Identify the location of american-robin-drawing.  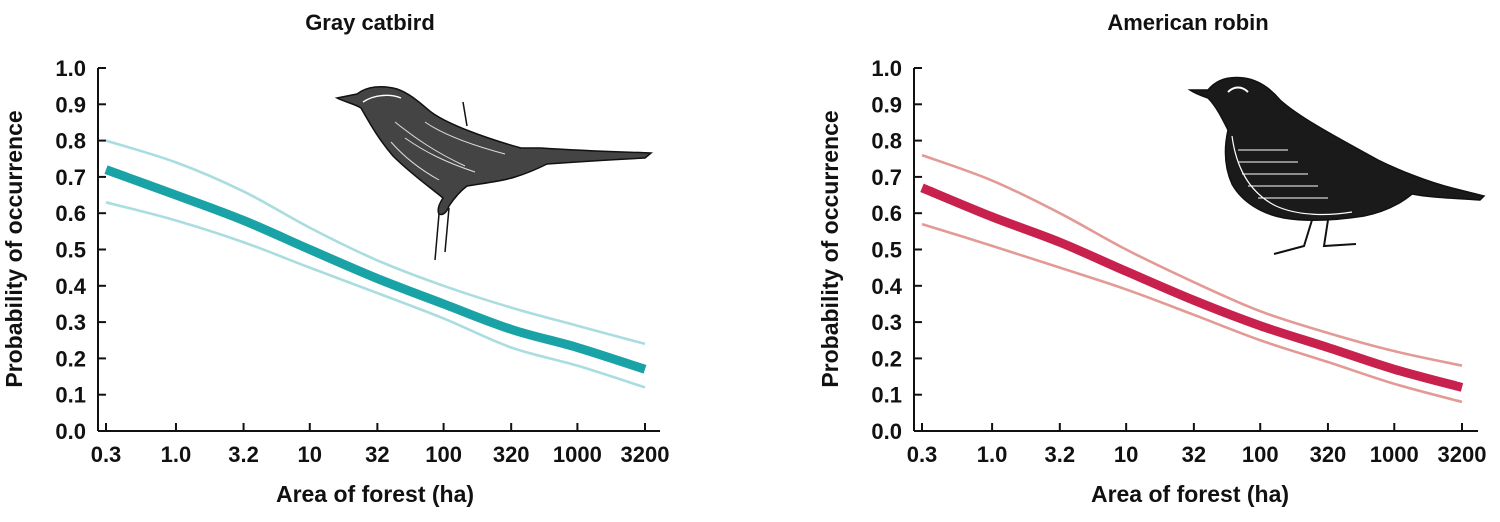
(1336, 148).